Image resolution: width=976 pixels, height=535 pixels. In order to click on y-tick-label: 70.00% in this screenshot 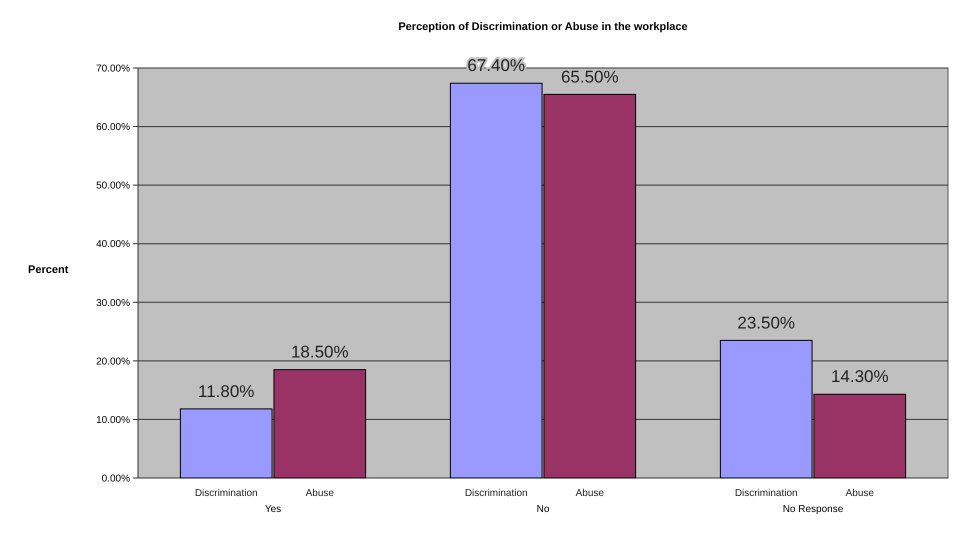, I will do `click(113, 69)`.